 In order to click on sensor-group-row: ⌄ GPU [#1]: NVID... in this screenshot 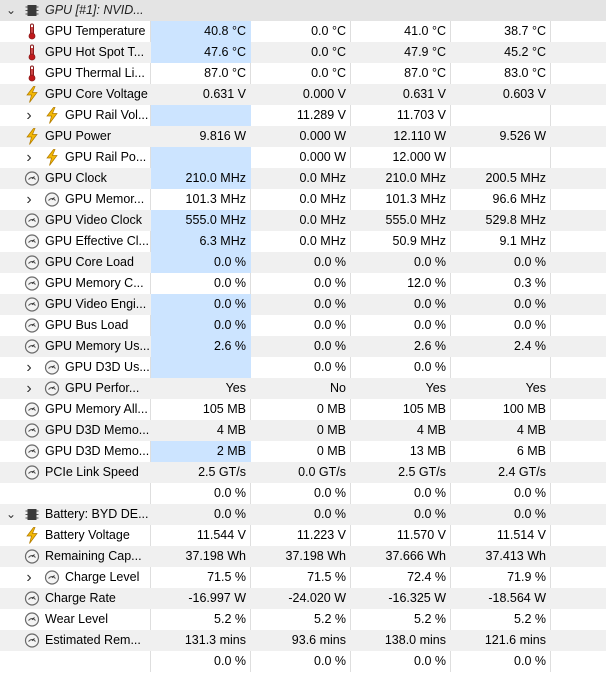, I will do `click(303, 10)`.